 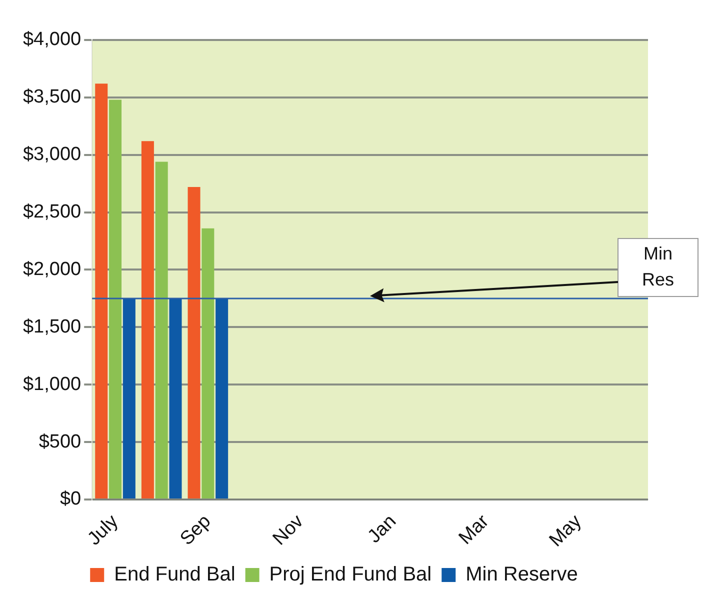 I want to click on y-tick-label: $0, so click(x=71, y=499).